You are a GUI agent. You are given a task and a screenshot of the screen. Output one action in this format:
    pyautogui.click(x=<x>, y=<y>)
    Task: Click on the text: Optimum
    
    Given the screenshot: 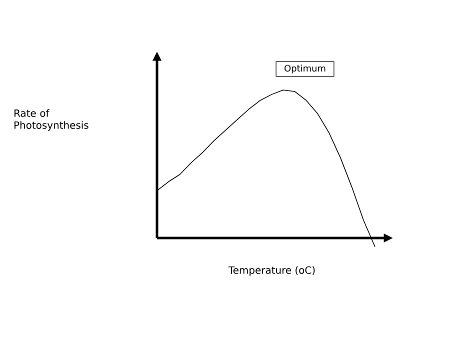 What is the action you would take?
    pyautogui.click(x=305, y=69)
    